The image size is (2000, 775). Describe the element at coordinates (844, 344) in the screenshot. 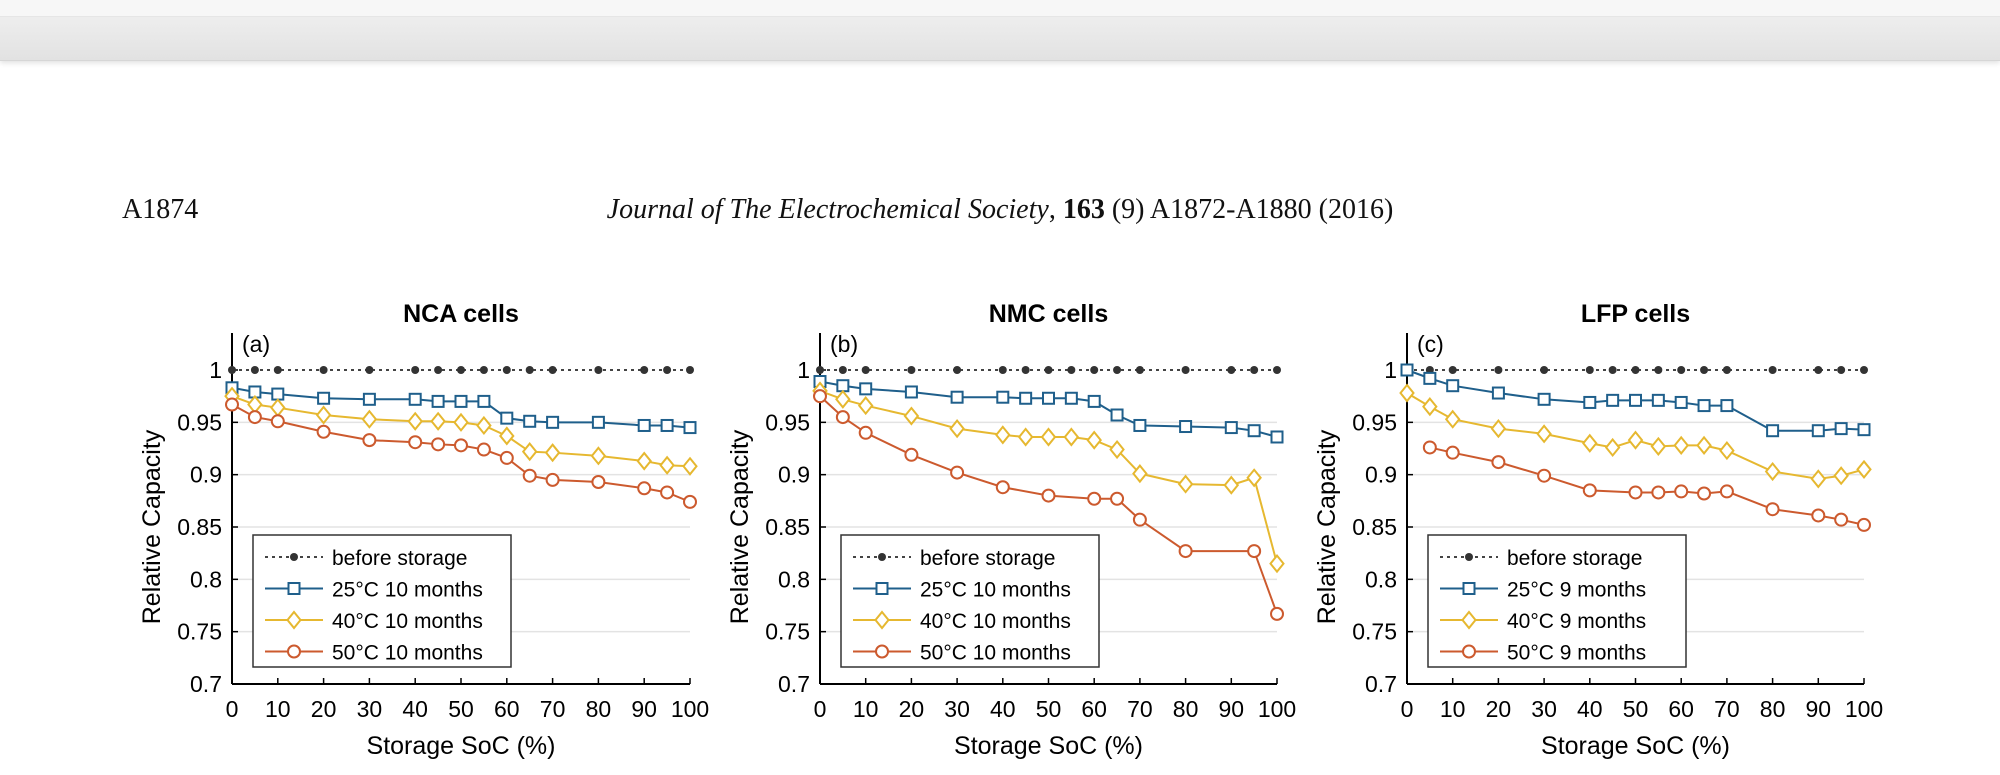

I see `panel-label: (b)` at that location.